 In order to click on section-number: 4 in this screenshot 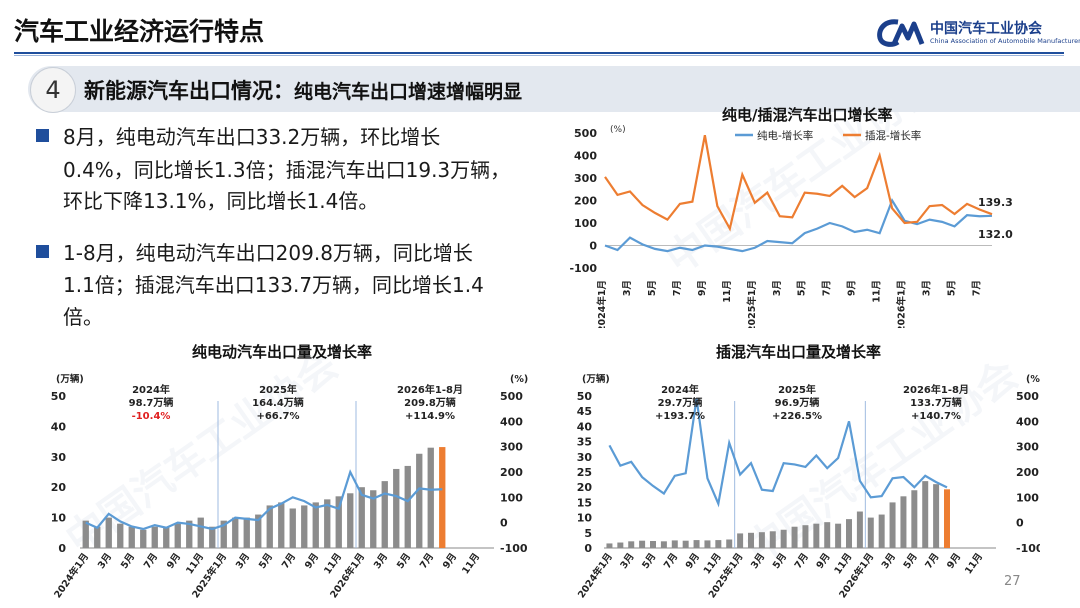, I will do `click(53, 90)`.